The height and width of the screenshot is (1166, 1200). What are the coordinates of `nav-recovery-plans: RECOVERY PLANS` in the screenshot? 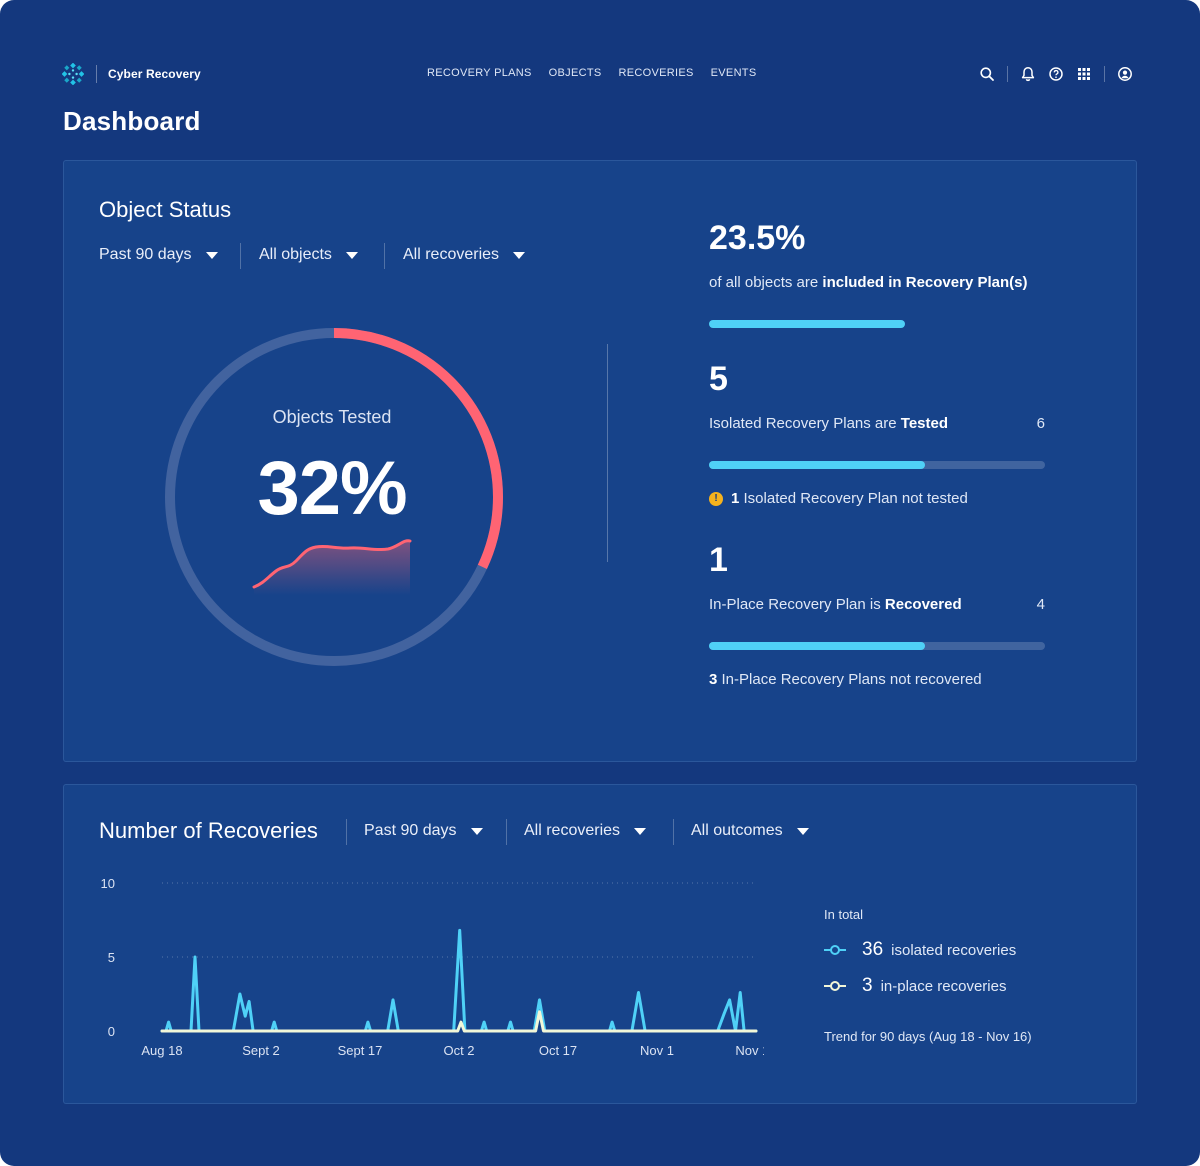 It's located at (479, 73).